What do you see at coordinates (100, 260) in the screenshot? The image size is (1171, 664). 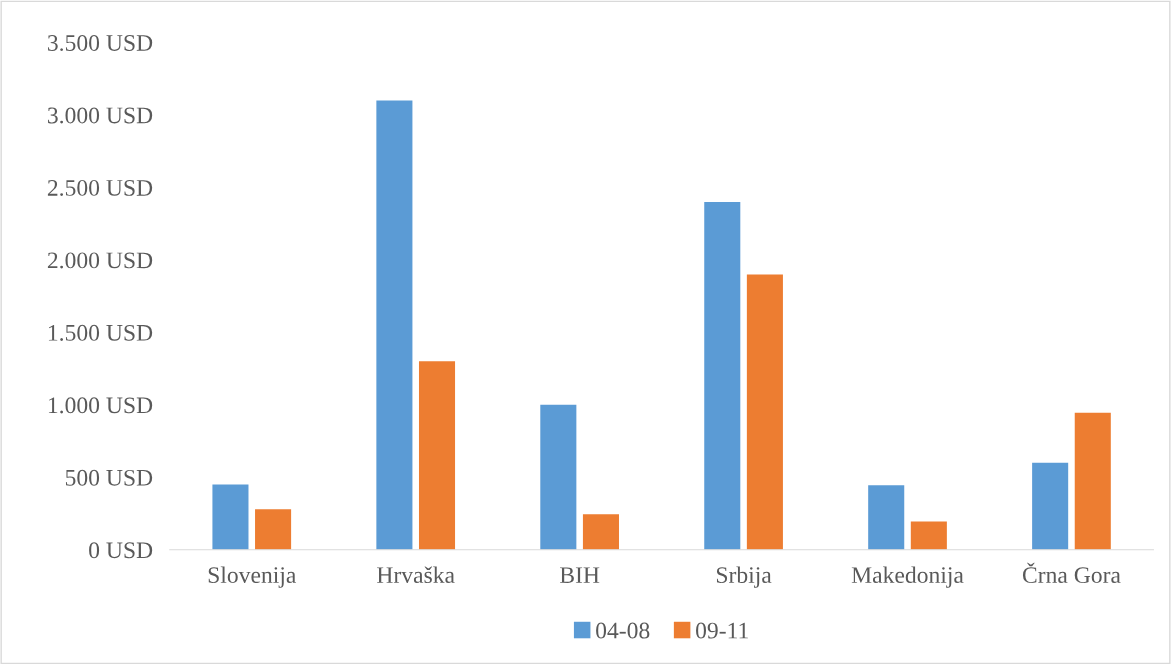 I see `y-tick-label: 2.000 USD` at bounding box center [100, 260].